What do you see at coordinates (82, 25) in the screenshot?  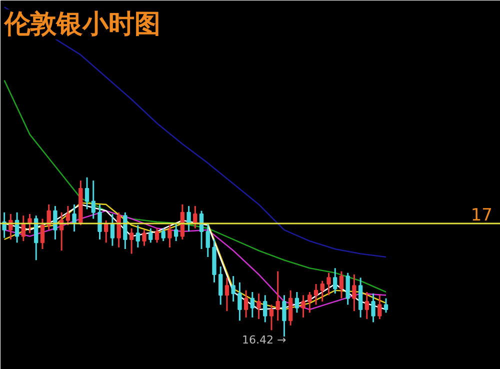 I see `chart-title: 伦敦银小时图` at bounding box center [82, 25].